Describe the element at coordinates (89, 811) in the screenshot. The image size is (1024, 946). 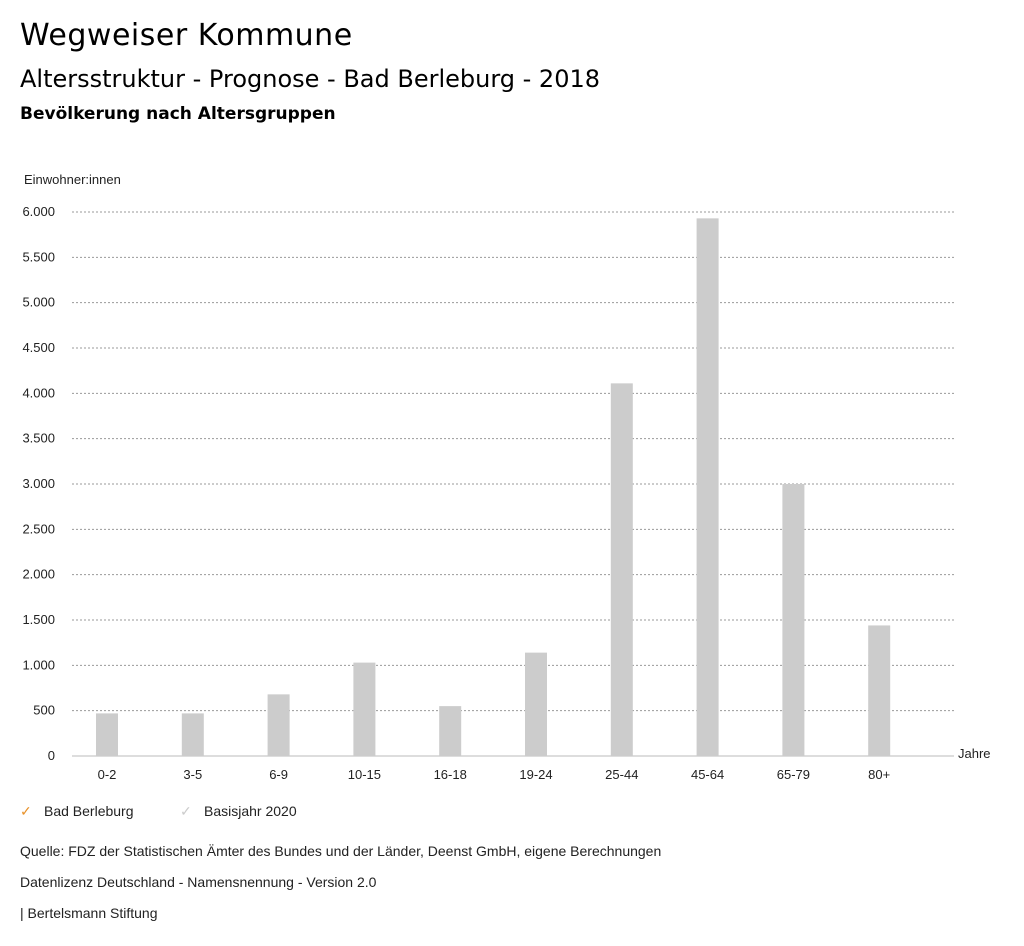
I see `legend-label: Bad Berleburg` at that location.